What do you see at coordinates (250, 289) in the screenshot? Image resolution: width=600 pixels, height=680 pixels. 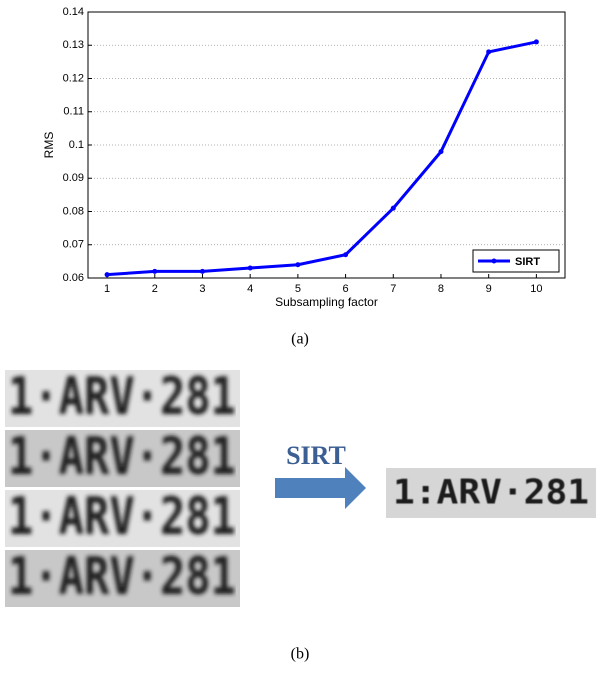 I see `x-tick-label: 4` at bounding box center [250, 289].